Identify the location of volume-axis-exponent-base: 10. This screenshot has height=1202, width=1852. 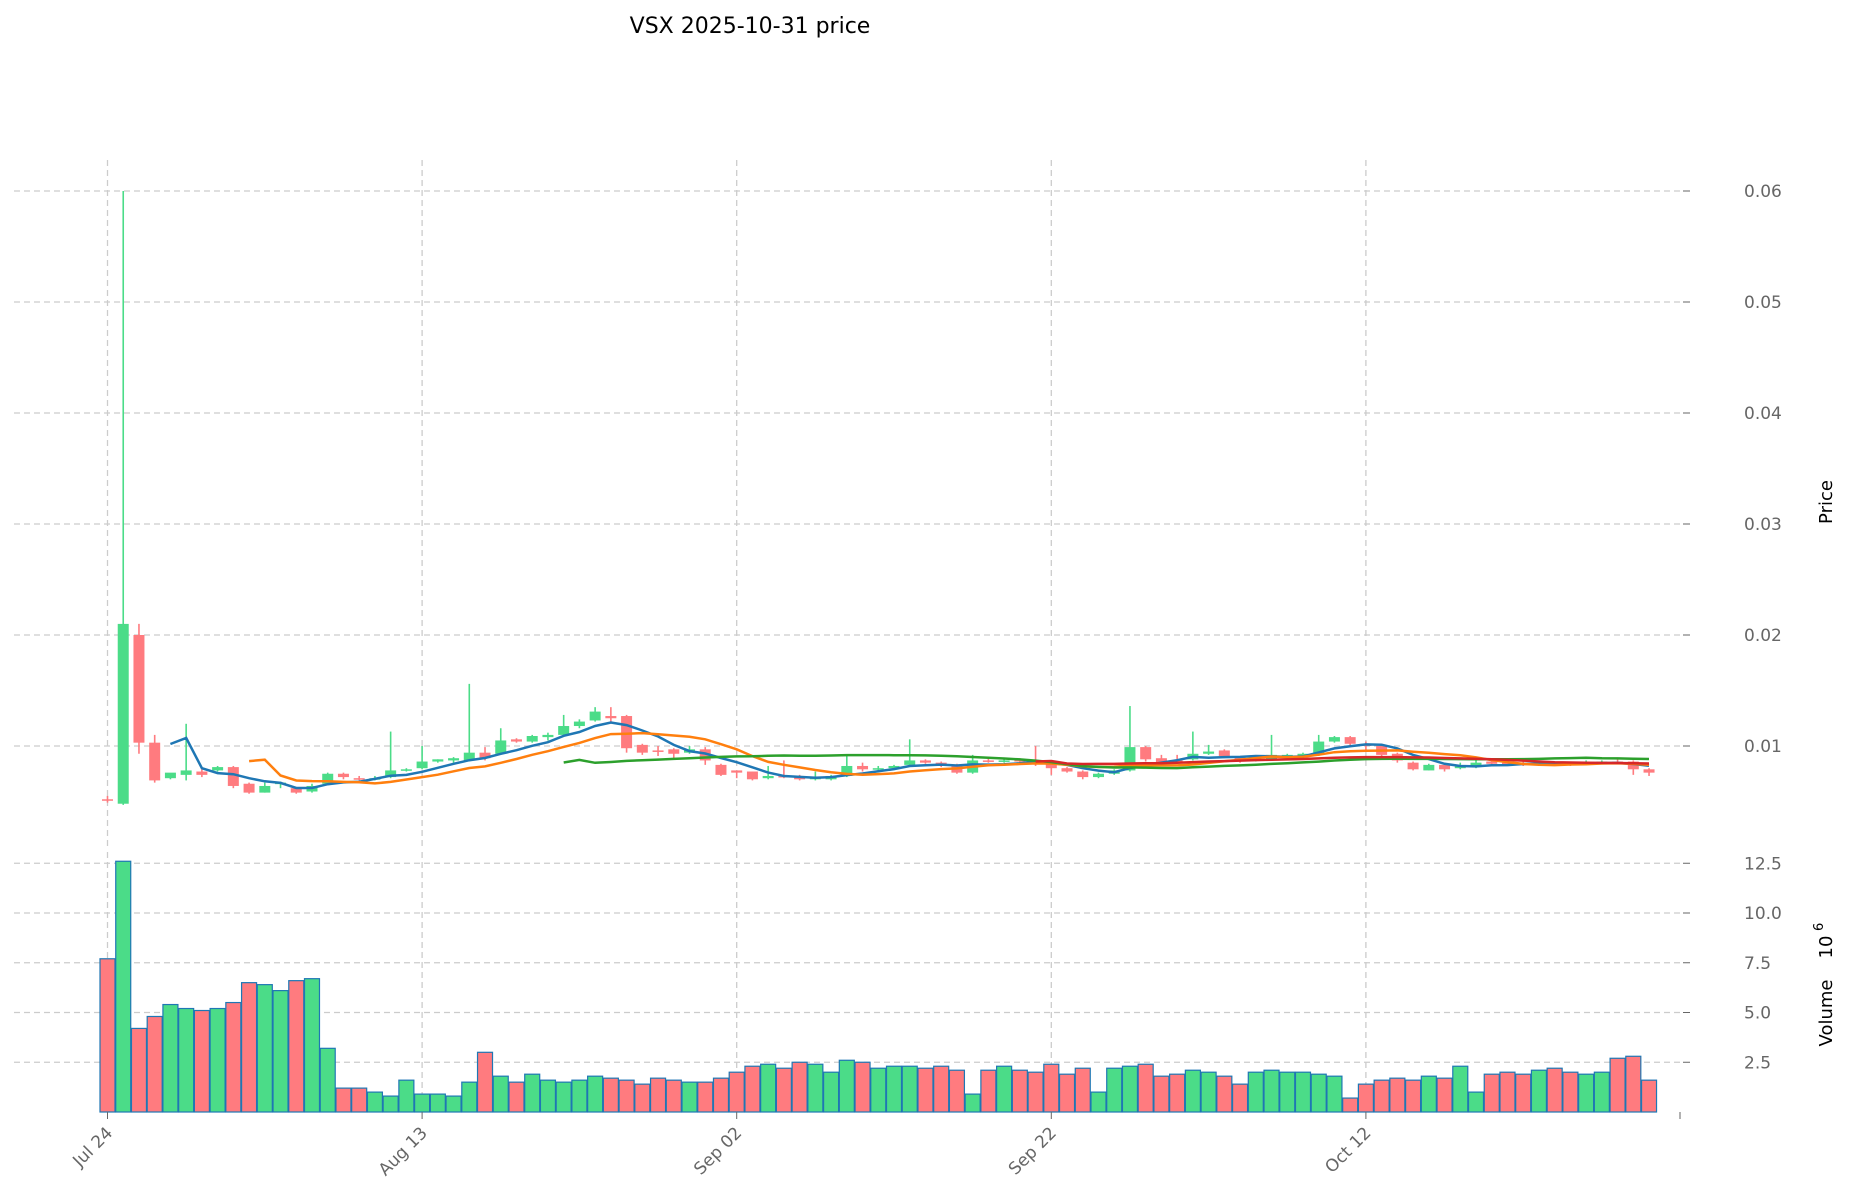
(1826, 947).